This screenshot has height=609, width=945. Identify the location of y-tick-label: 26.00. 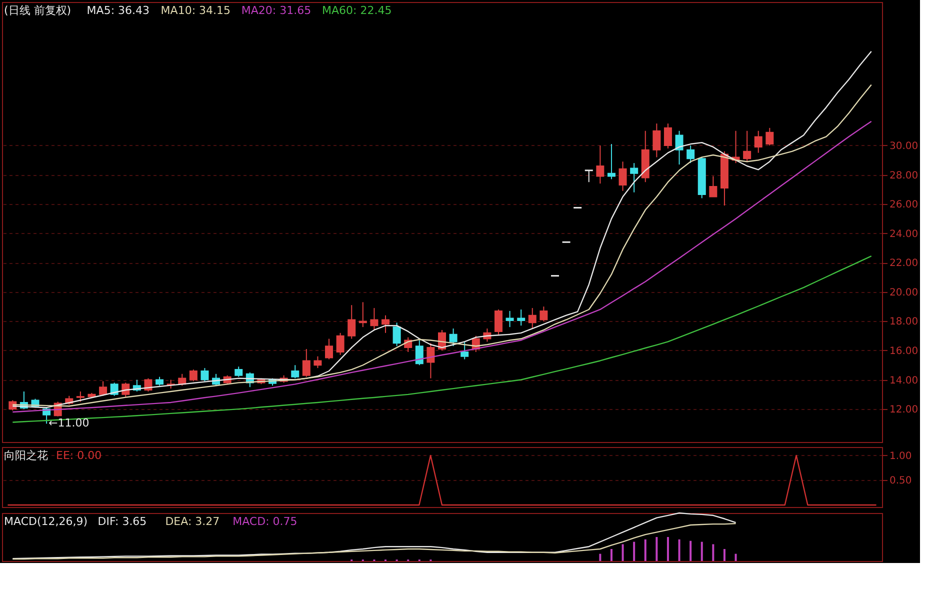
(904, 205).